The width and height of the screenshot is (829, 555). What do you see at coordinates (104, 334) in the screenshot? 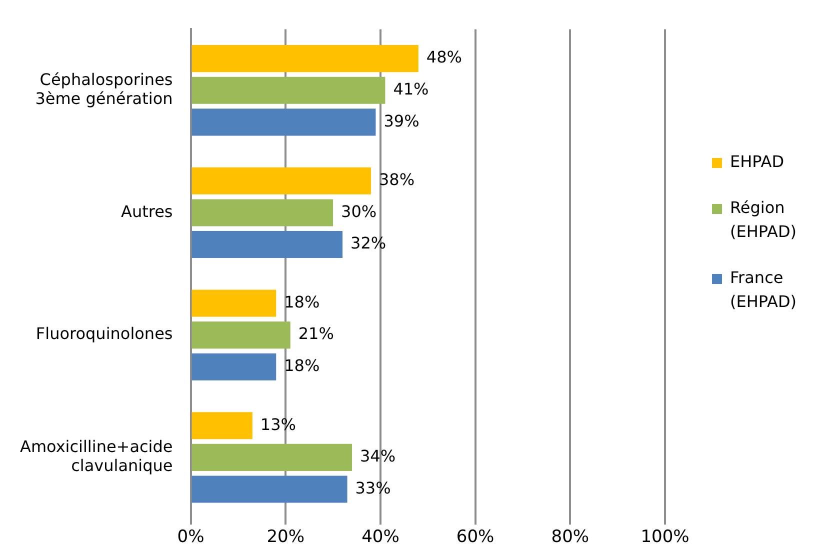
I see `y-tick-label: Fluoroquinolones` at bounding box center [104, 334].